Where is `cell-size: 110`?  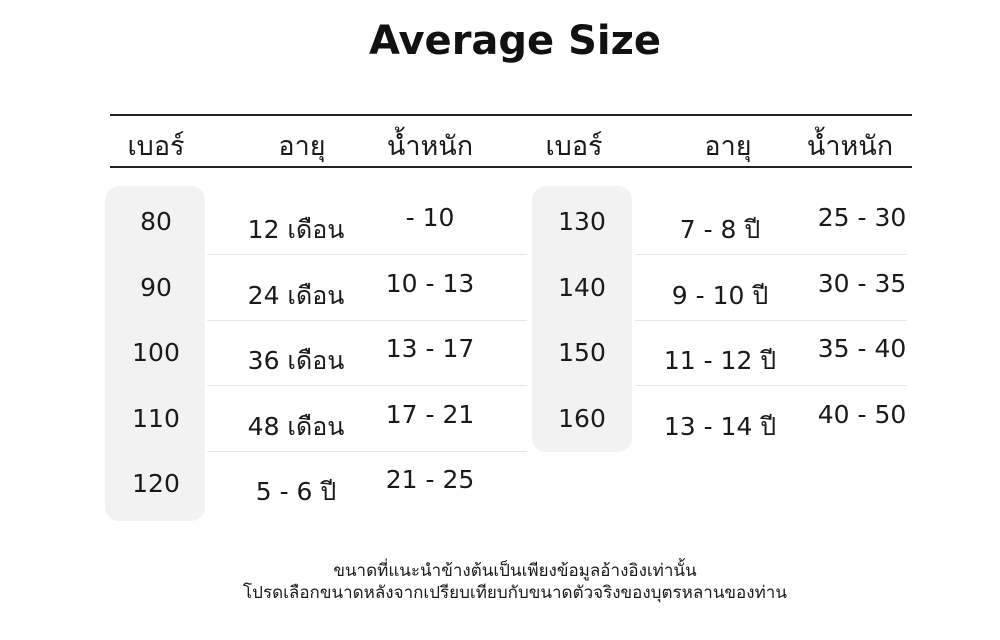
cell-size: 110 is located at coordinates (156, 418).